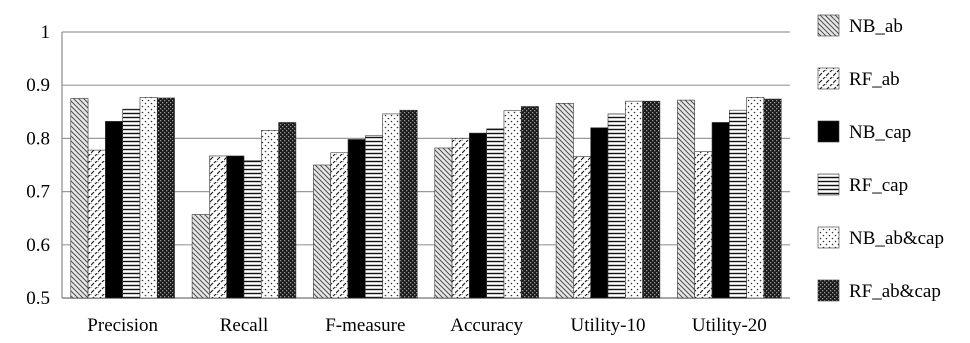 The width and height of the screenshot is (970, 343). What do you see at coordinates (269, 214) in the screenshot?
I see `bar-nb-ab-cap-recall` at bounding box center [269, 214].